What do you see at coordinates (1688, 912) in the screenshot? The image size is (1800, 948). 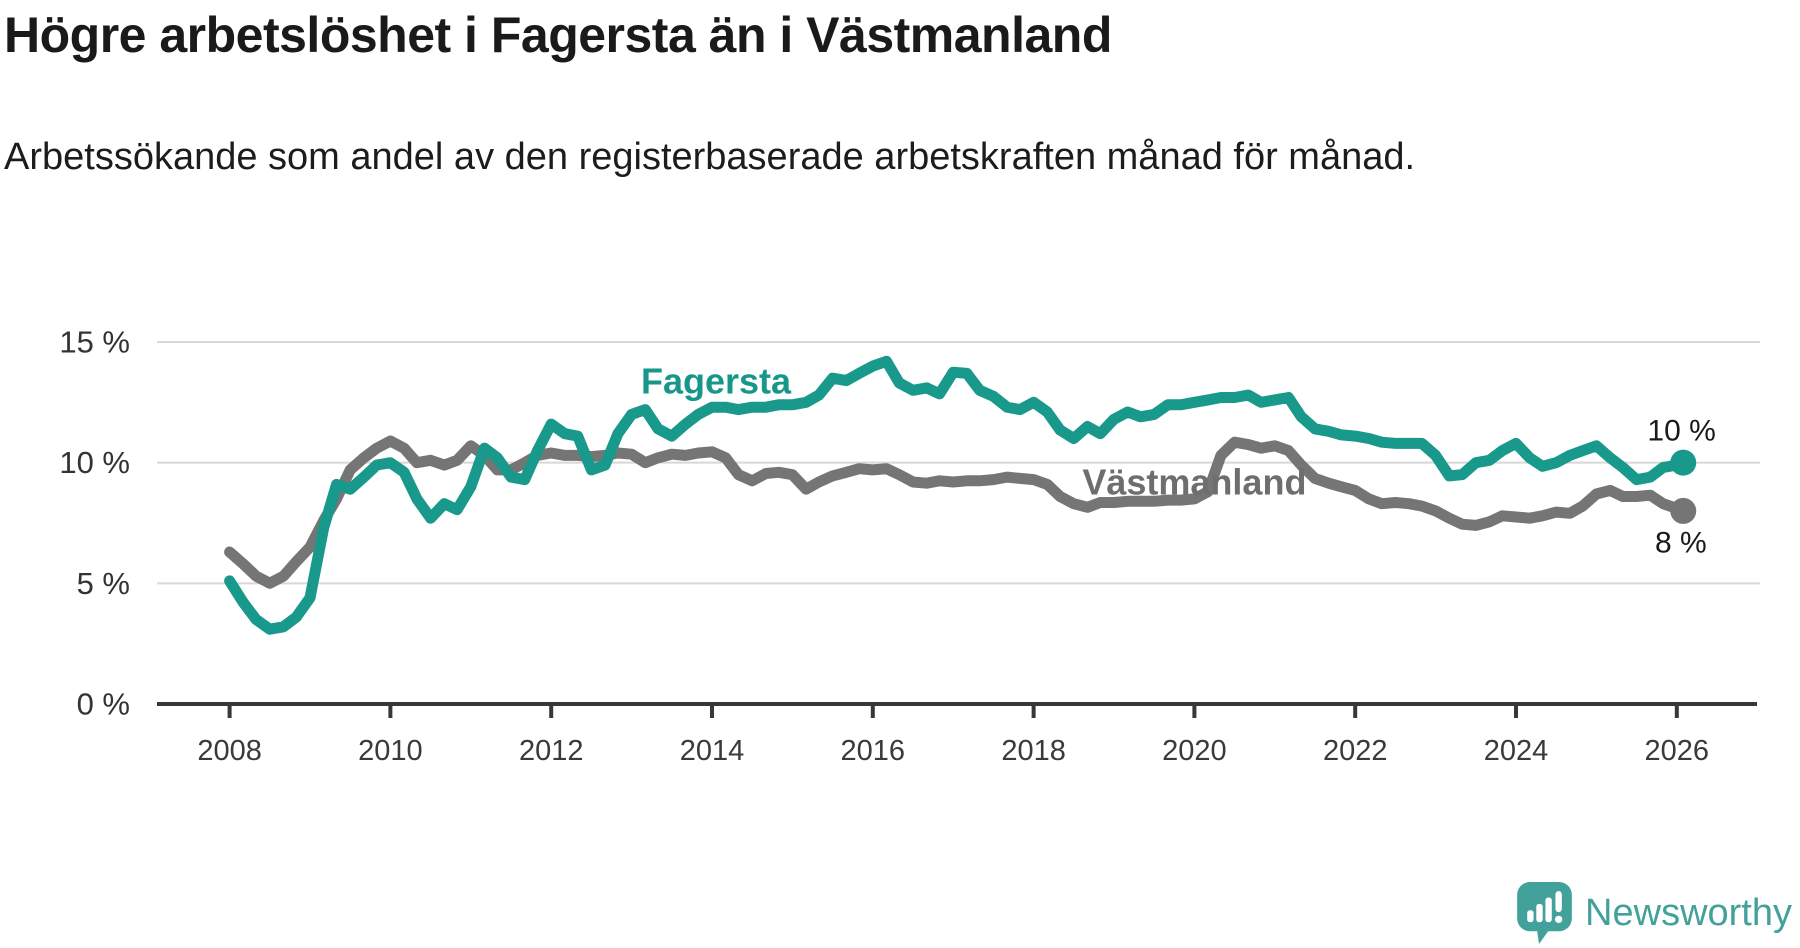 I see `brand-name: Newsworthy` at bounding box center [1688, 912].